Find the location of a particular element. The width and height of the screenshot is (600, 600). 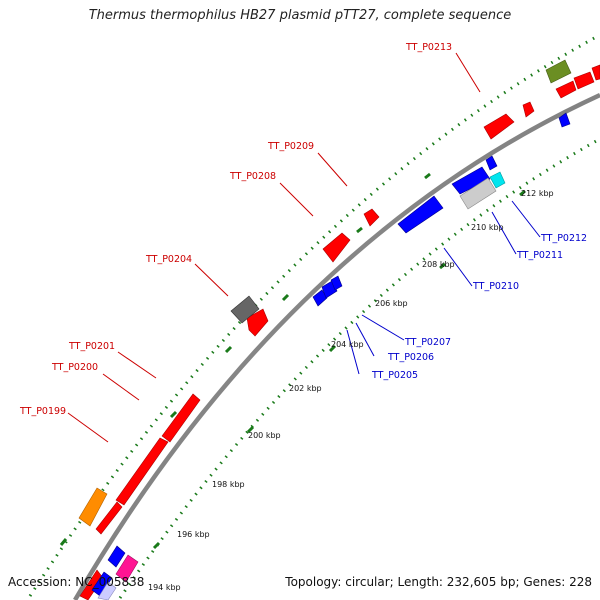

gene-TT_P0210 is located at coordinates (420, 214).